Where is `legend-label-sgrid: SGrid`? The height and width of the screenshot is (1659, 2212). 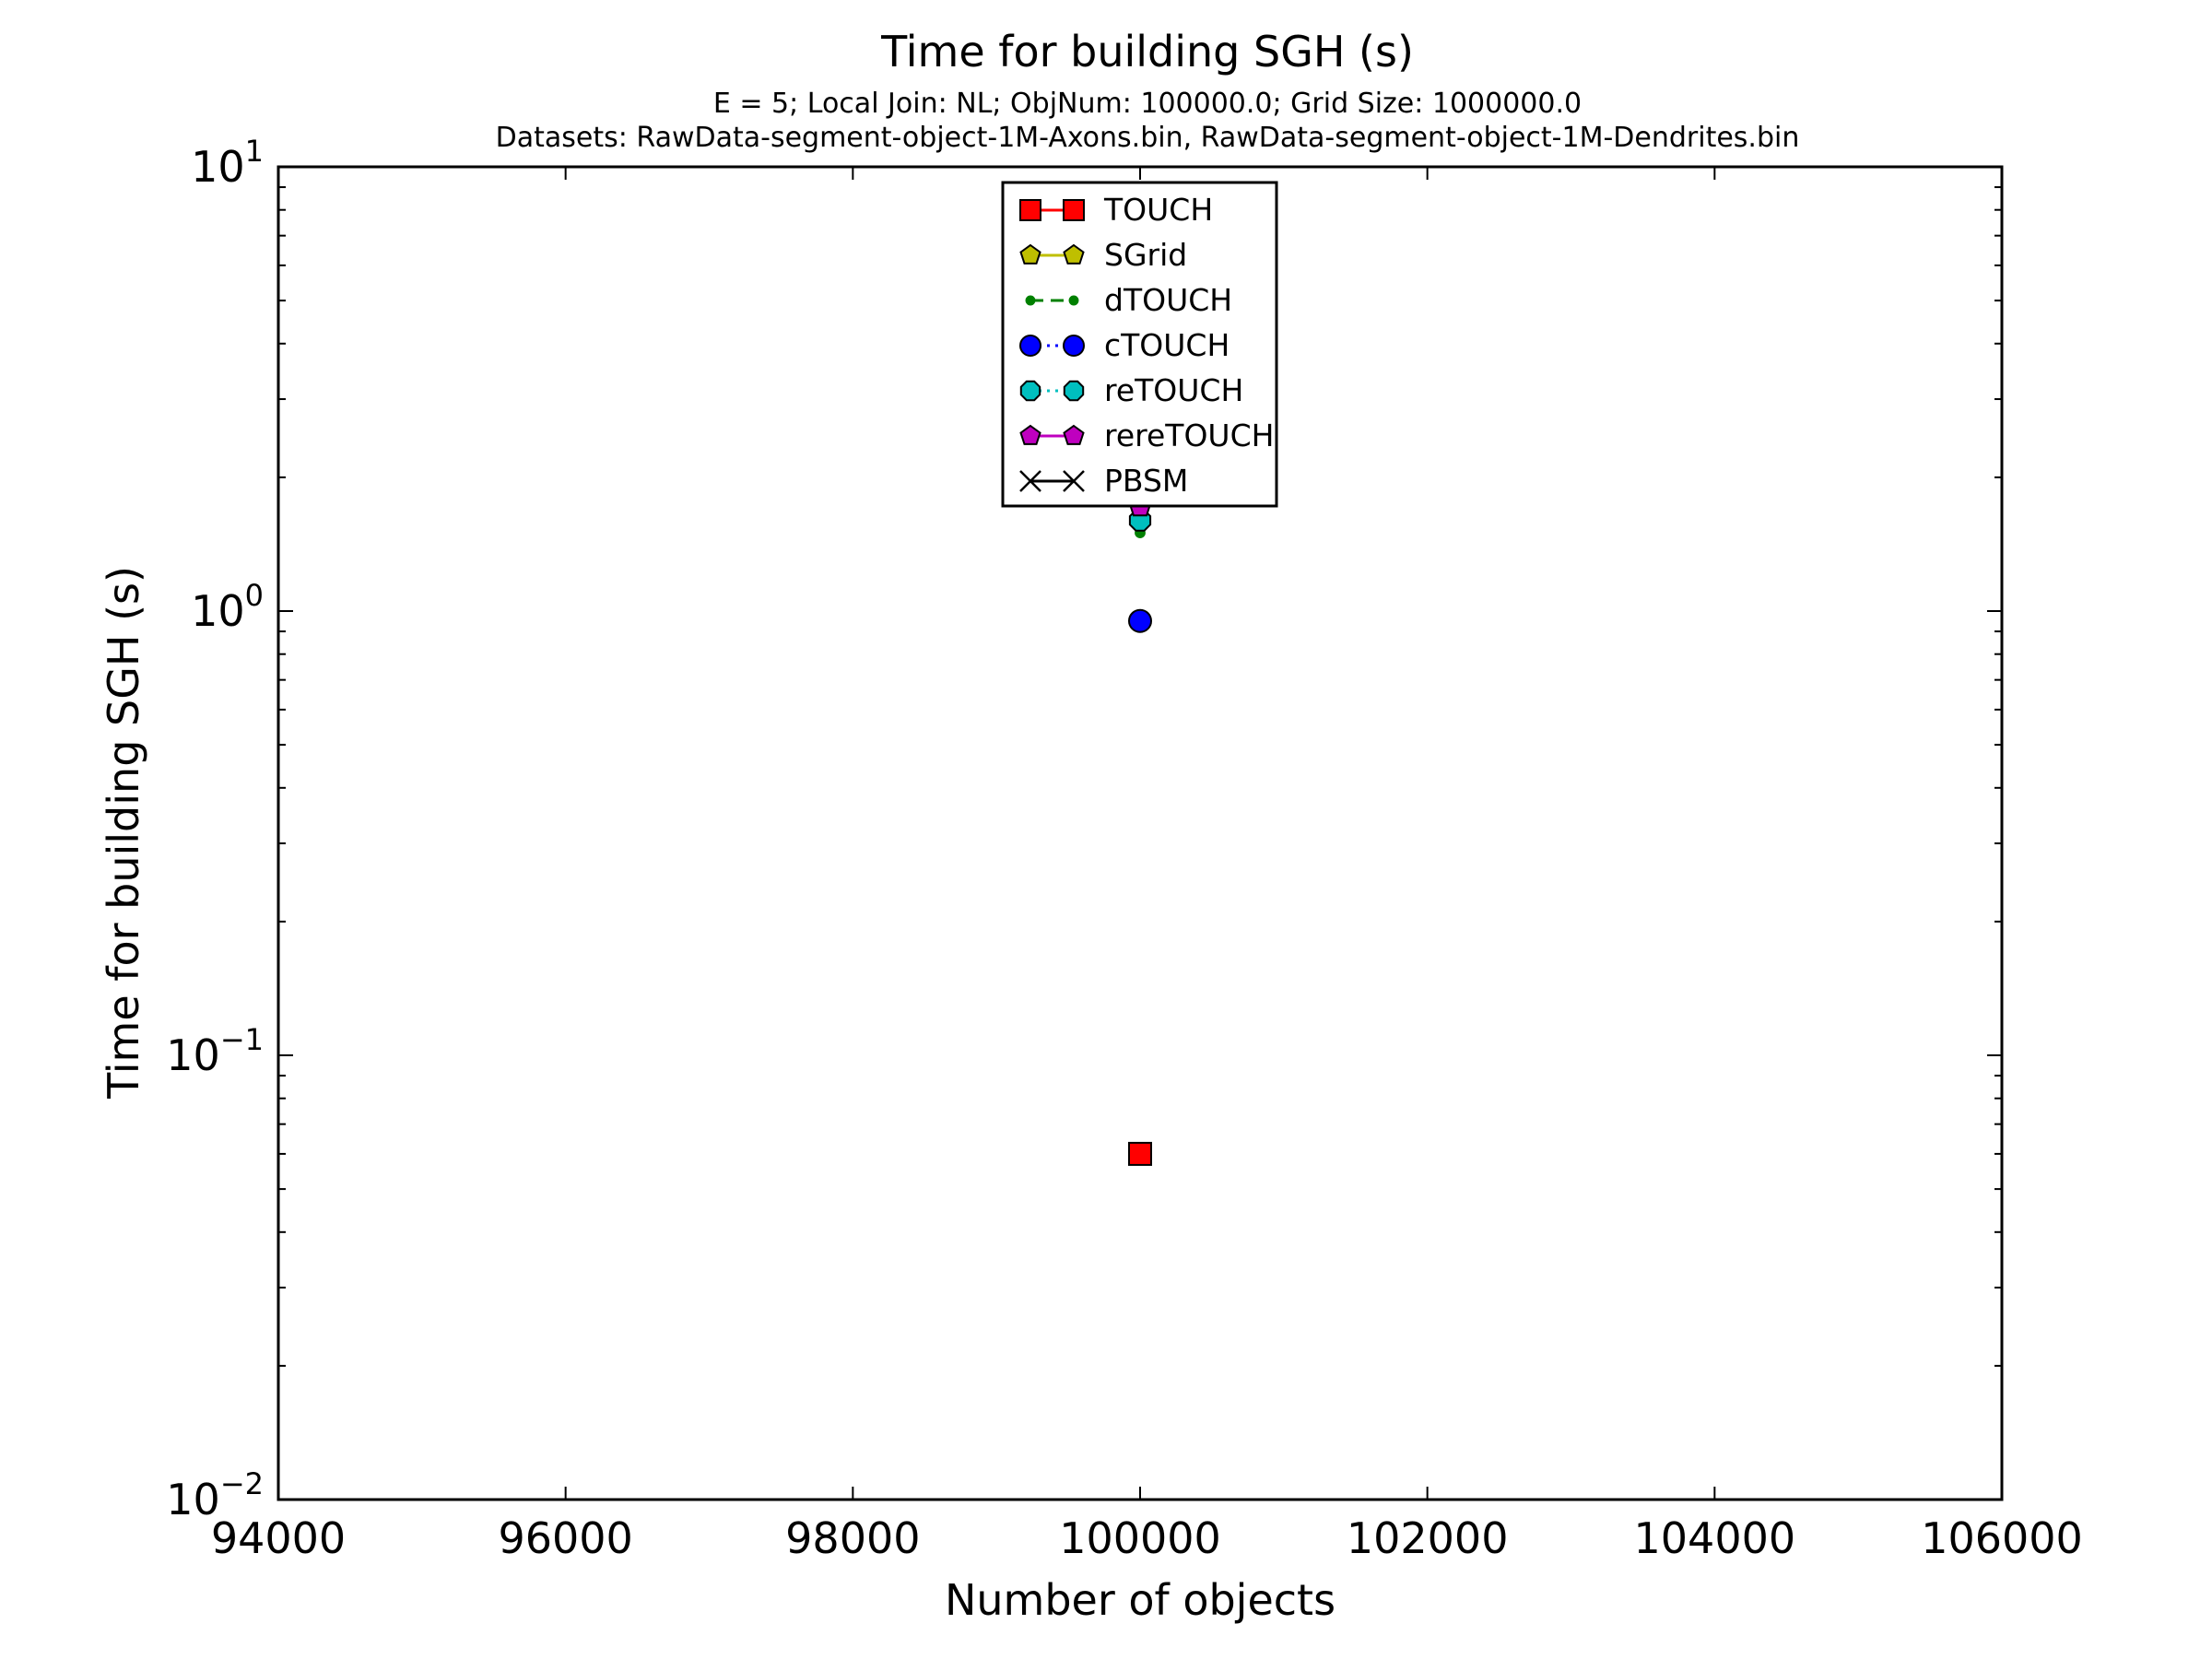
legend-label-sgrid: SGrid is located at coordinates (1145, 255).